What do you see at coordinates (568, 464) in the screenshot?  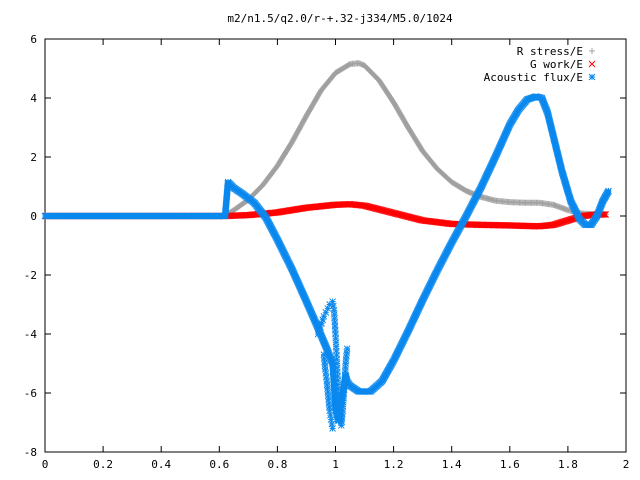 I see `x-tick-label: 1.8` at bounding box center [568, 464].